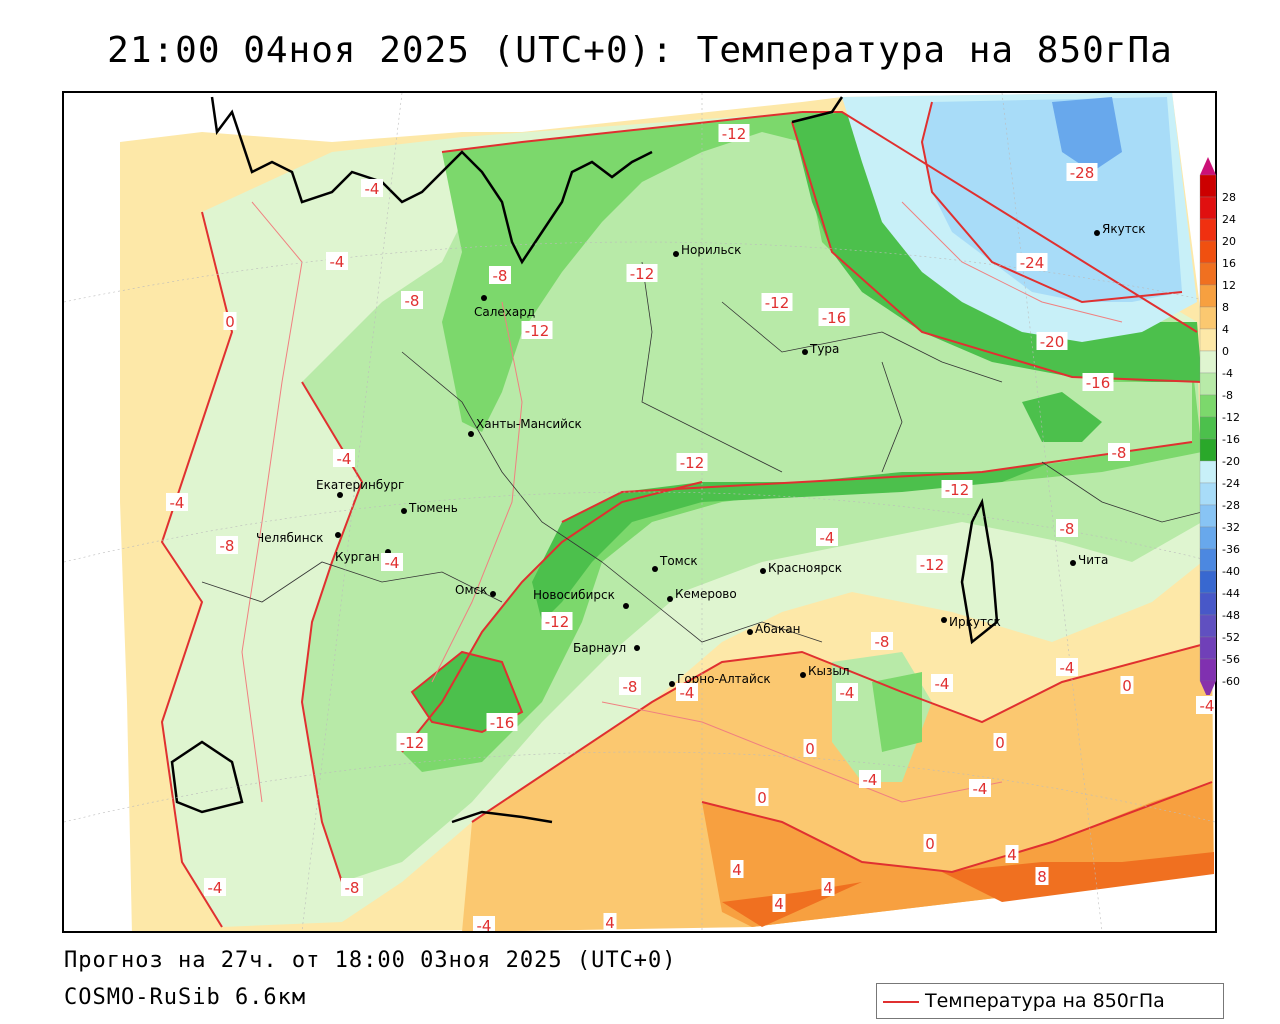  What do you see at coordinates (1042, 877) in the screenshot?
I see `isotherm-label: 8` at bounding box center [1042, 877].